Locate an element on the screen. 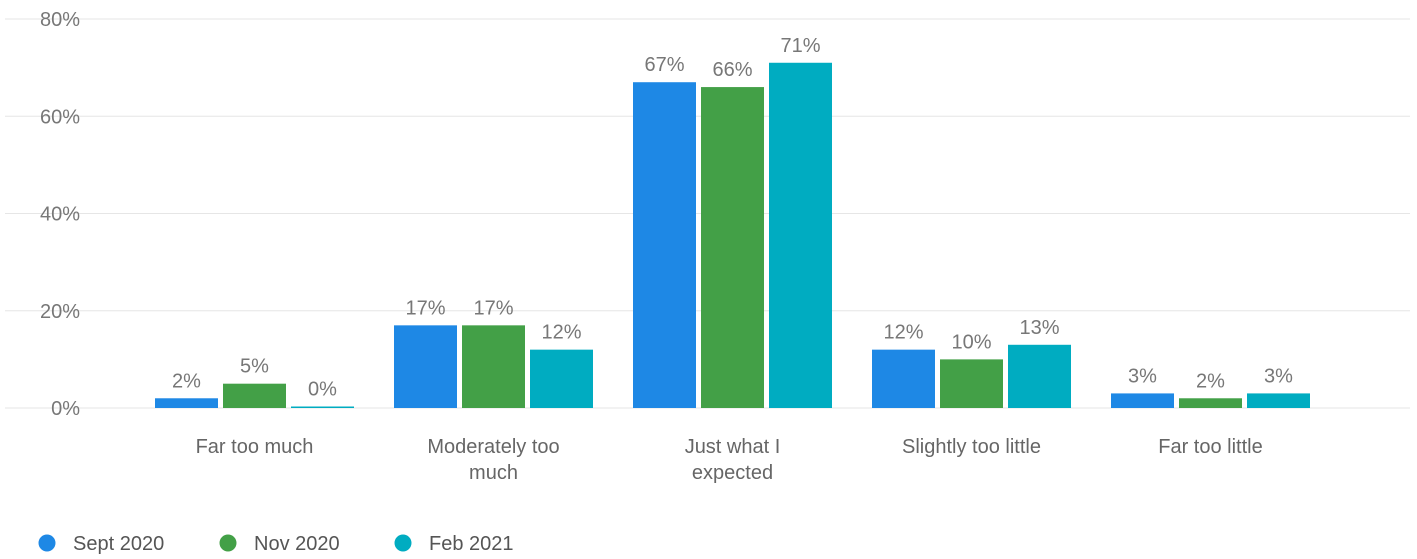 This screenshot has width=1417, height=559. y-tick-label: 80% is located at coordinates (60, 20).